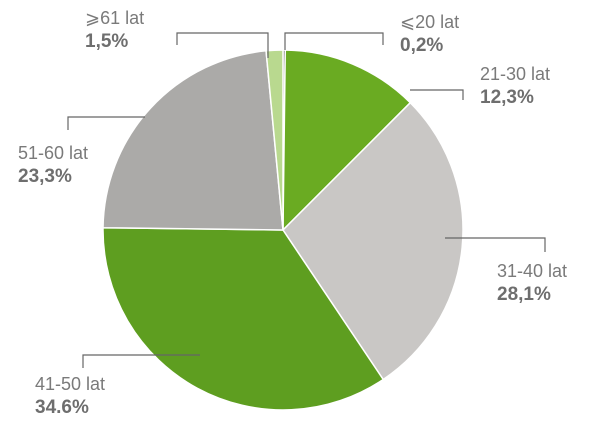 This screenshot has width=600, height=423. What do you see at coordinates (70, 384) in the screenshot?
I see `slice-label: 41-50 lat` at bounding box center [70, 384].